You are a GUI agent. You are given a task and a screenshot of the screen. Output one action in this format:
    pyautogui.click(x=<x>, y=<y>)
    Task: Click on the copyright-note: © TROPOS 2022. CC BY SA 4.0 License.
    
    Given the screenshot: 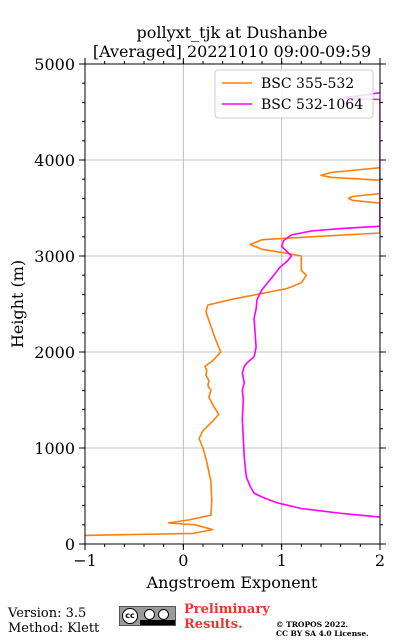 What is the action you would take?
    pyautogui.click(x=322, y=629)
    